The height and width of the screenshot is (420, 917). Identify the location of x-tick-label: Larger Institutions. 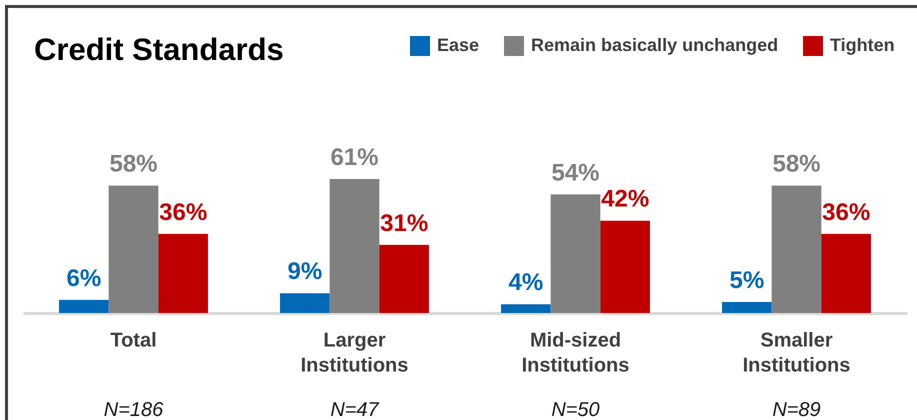
(354, 353).